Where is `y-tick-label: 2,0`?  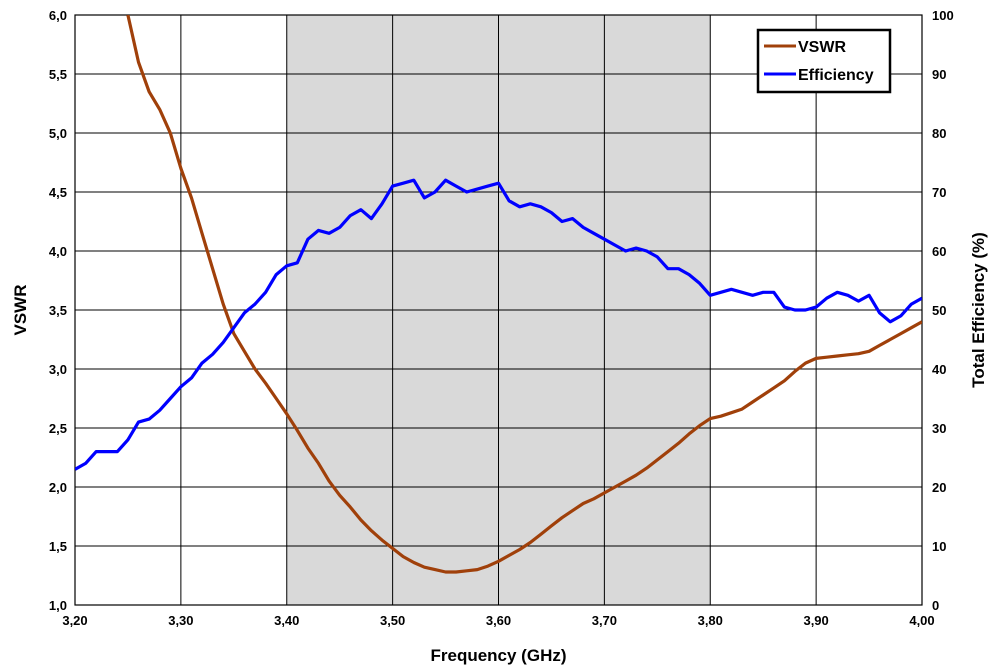 y-tick-label: 2,0 is located at coordinates (58, 487).